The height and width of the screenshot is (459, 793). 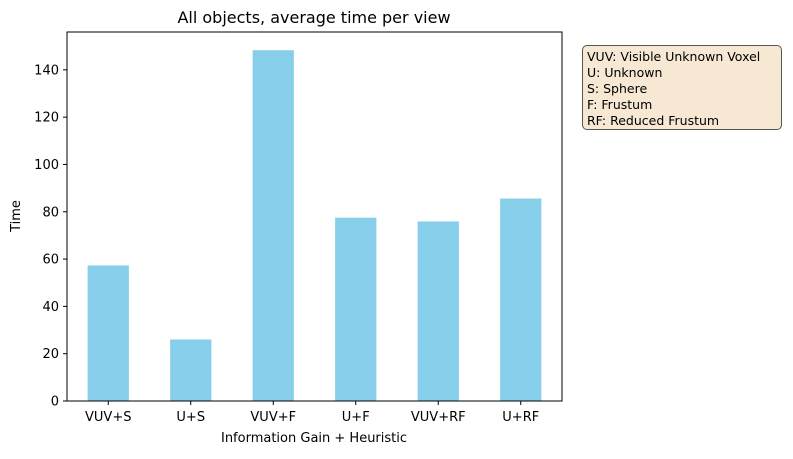 I want to click on legend-line-u: U: Unknown, so click(x=625, y=72).